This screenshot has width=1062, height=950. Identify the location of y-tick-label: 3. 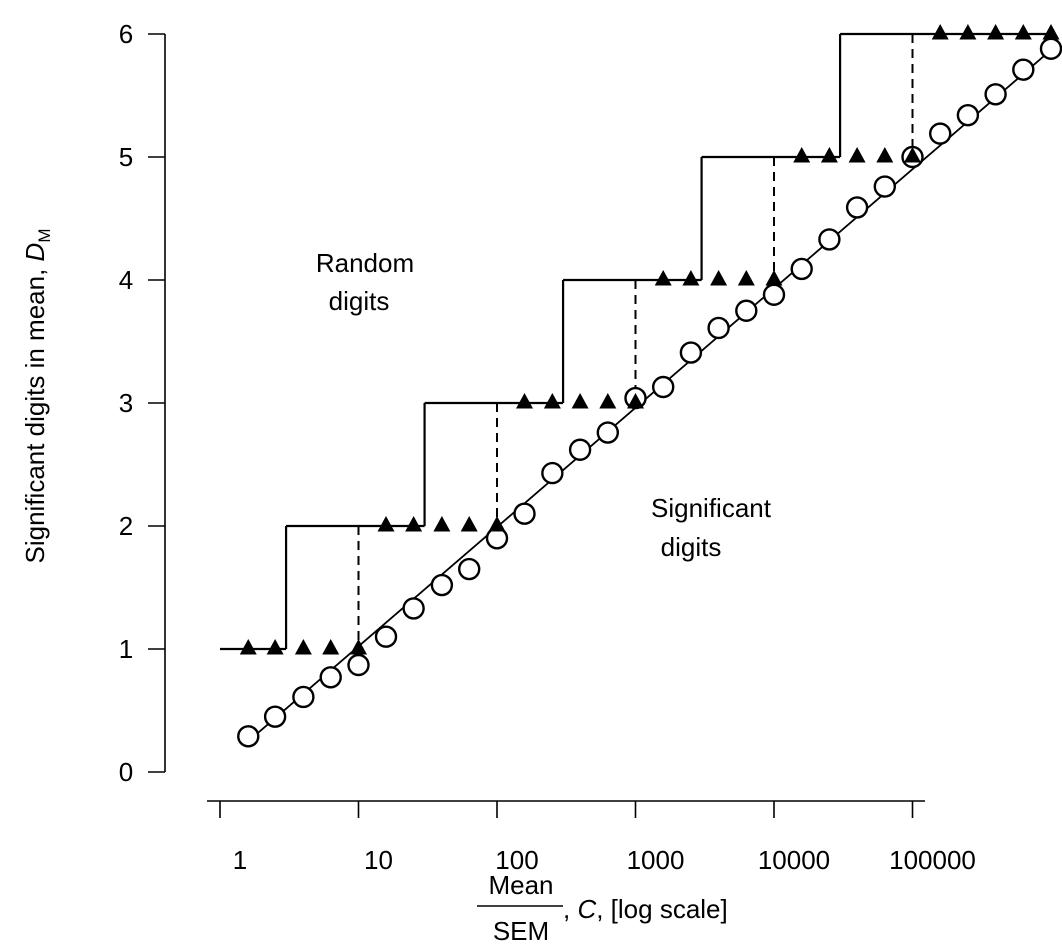
(126, 403).